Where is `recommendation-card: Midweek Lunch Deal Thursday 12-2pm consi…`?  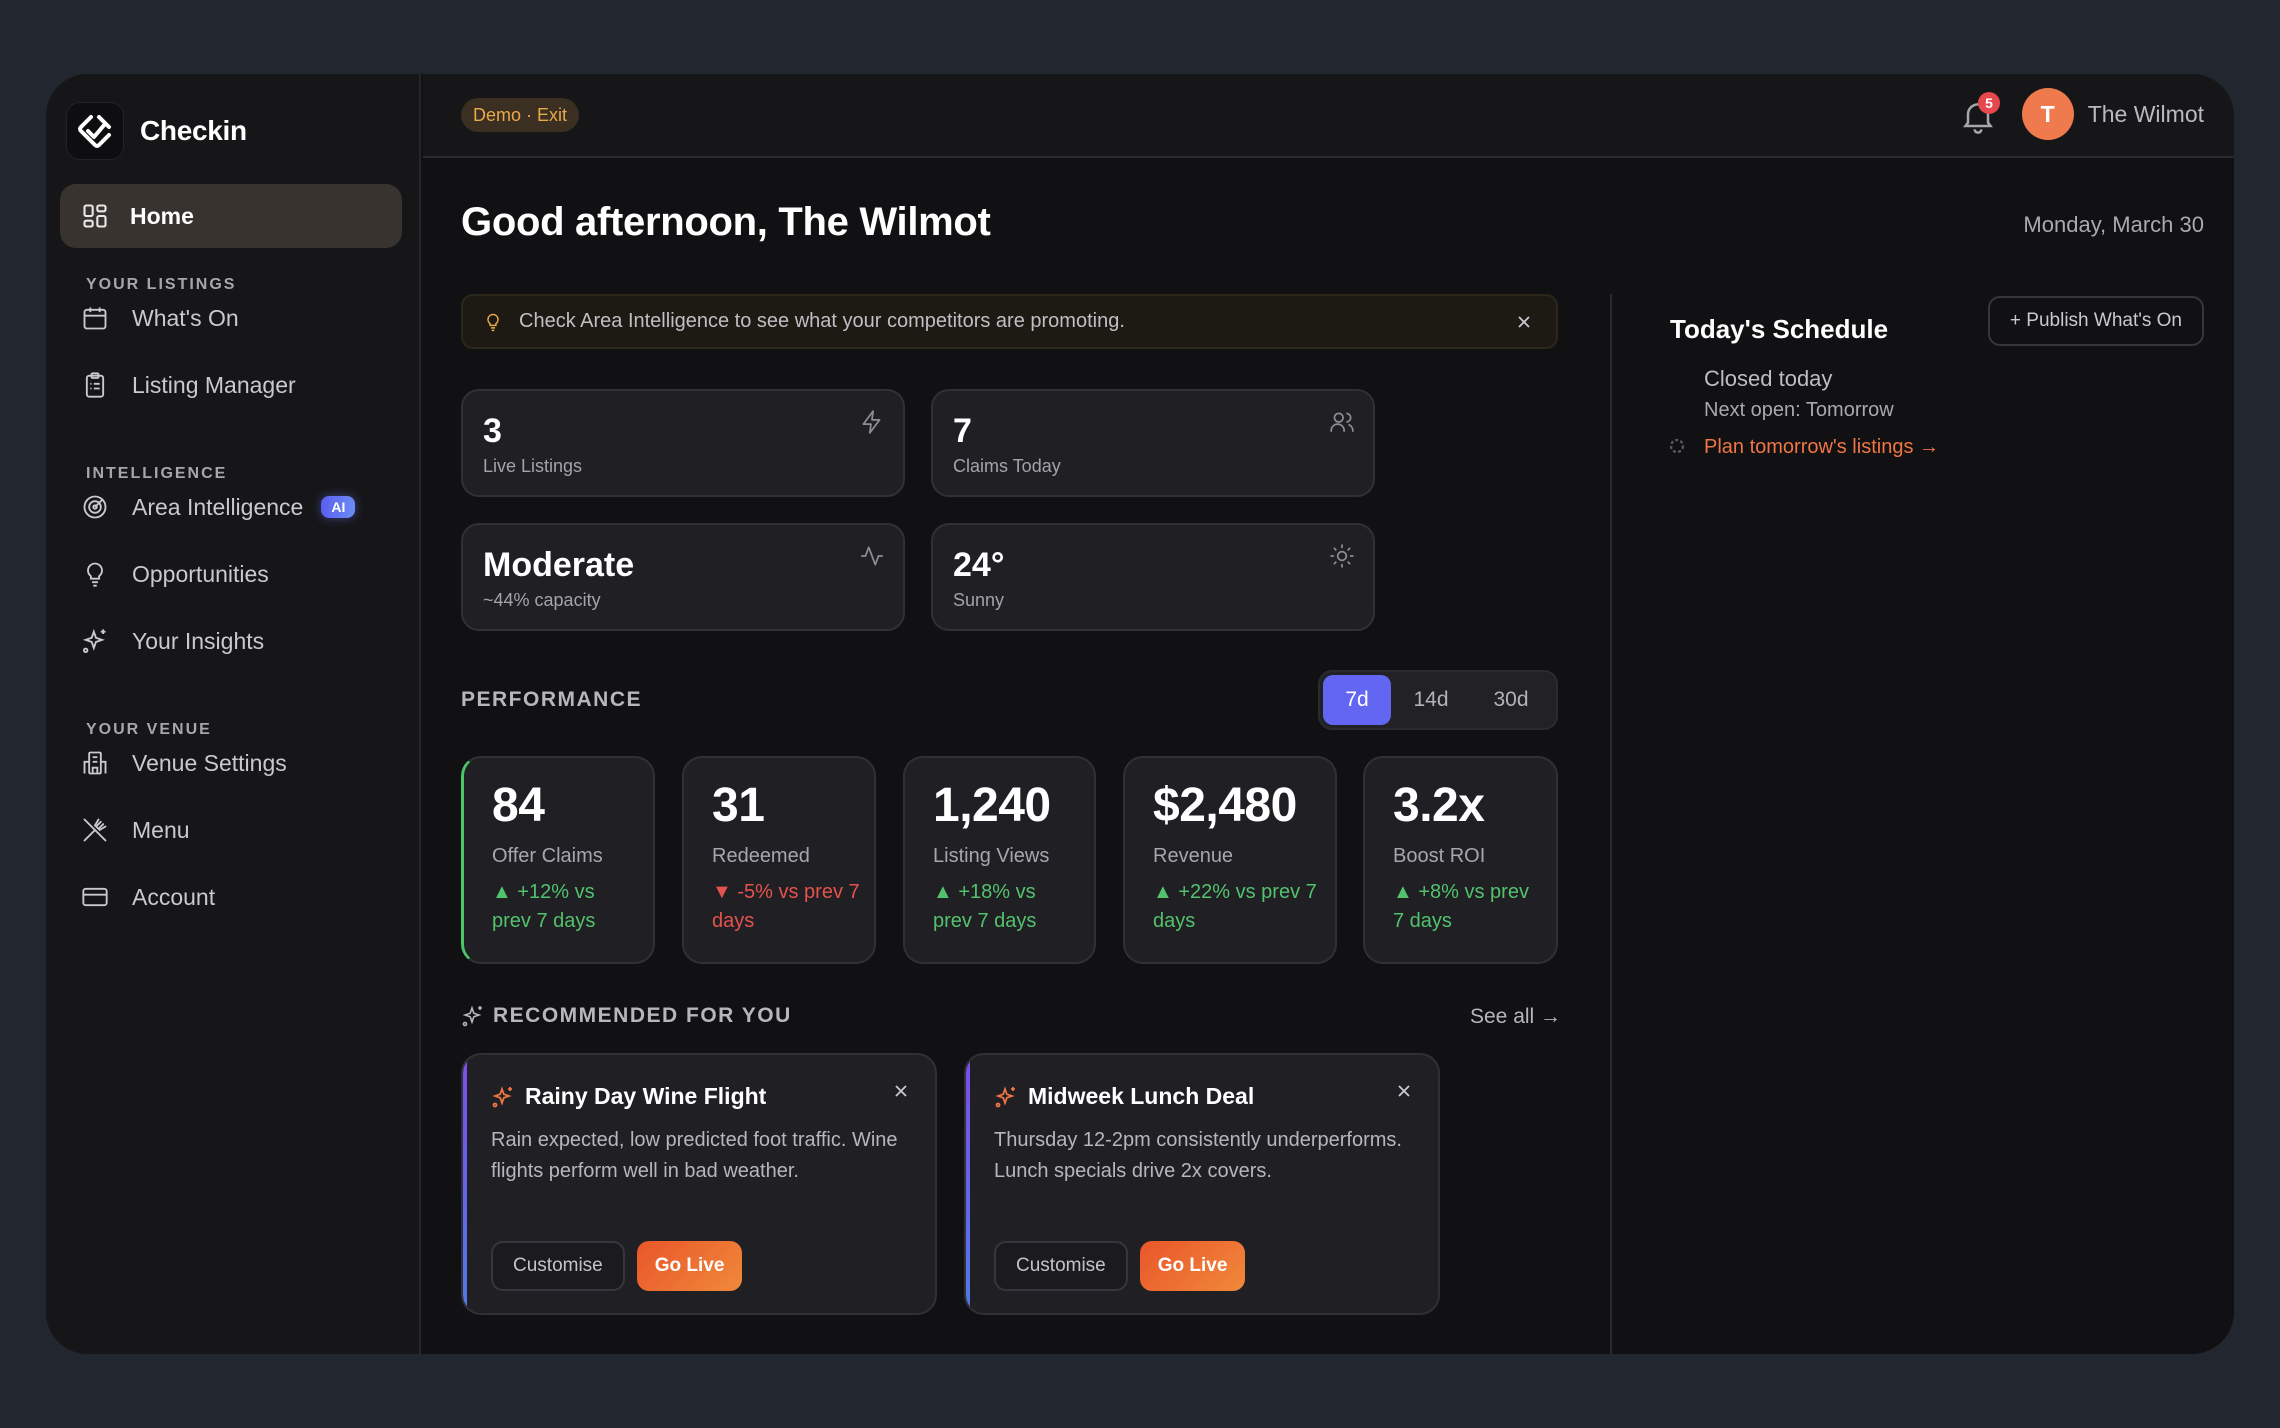
recommendation-card: Midweek Lunch Deal Thursday 12-2pm consi… is located at coordinates (1202, 1184).